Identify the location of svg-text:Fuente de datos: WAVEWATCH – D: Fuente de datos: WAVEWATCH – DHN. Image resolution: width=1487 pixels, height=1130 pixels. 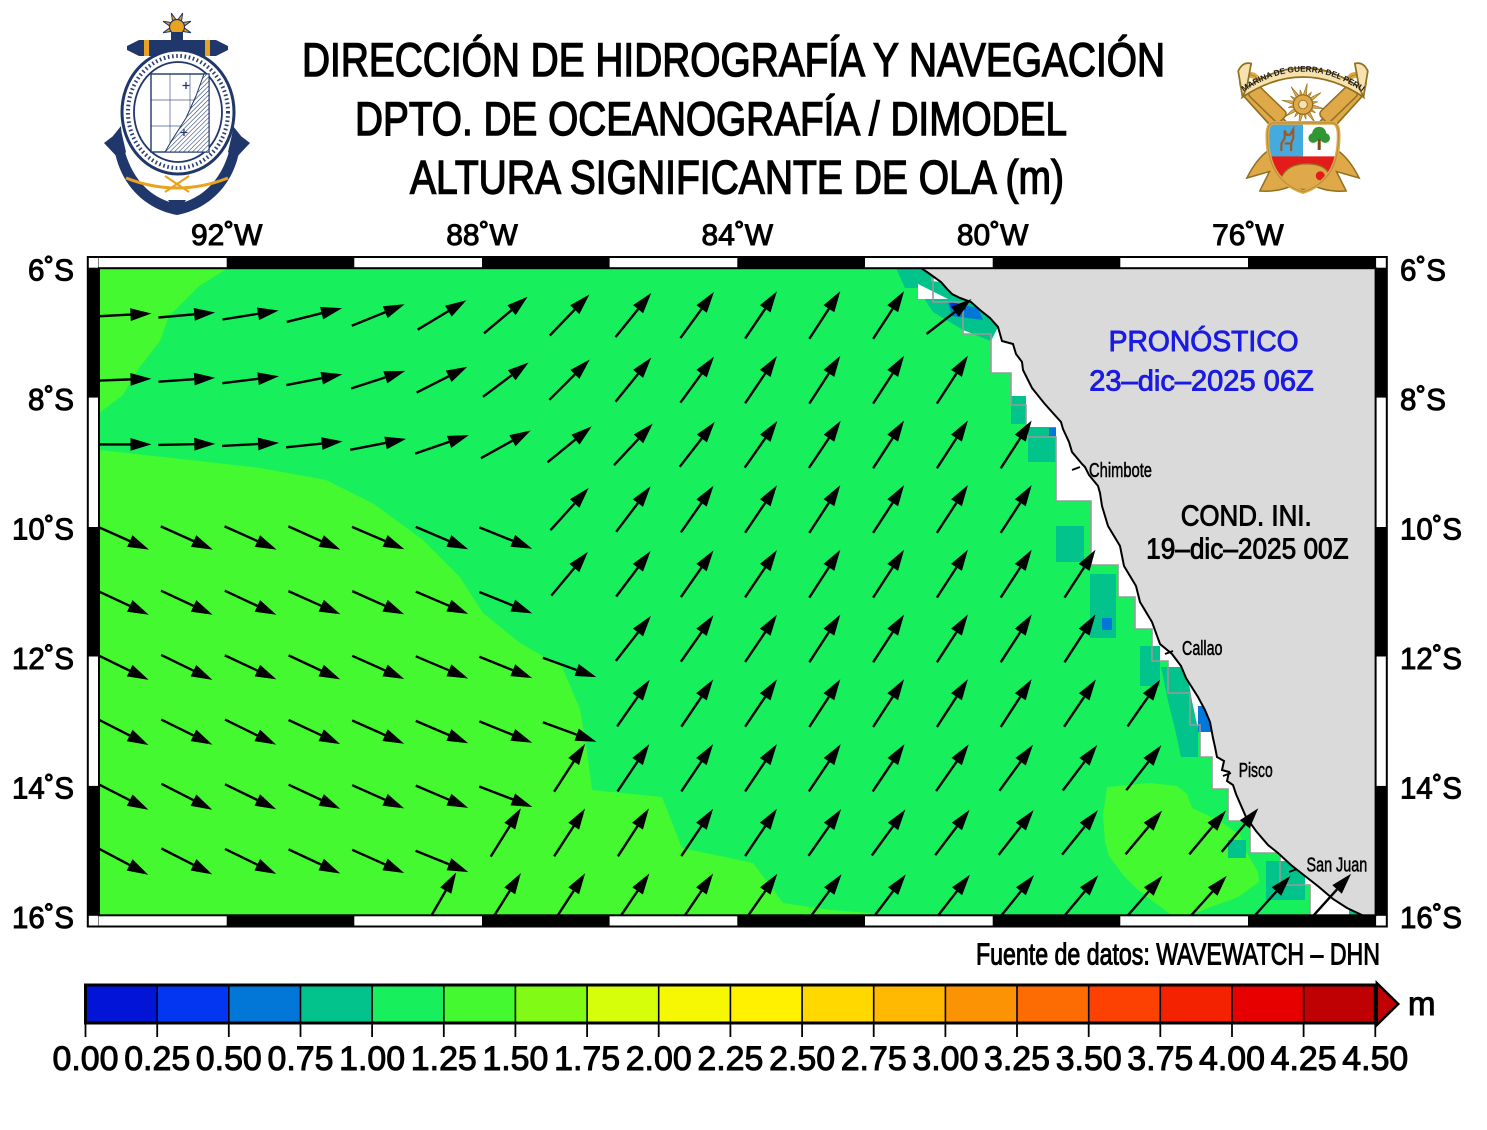
(1178, 954).